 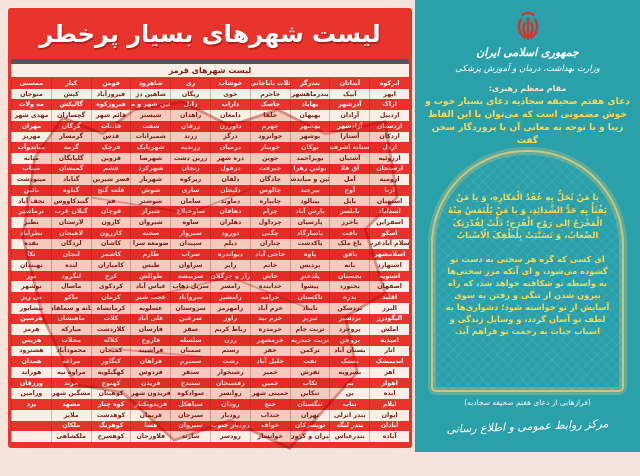 What do you see at coordinates (31, 276) in the screenshot?
I see `city-cell: نور` at bounding box center [31, 276].